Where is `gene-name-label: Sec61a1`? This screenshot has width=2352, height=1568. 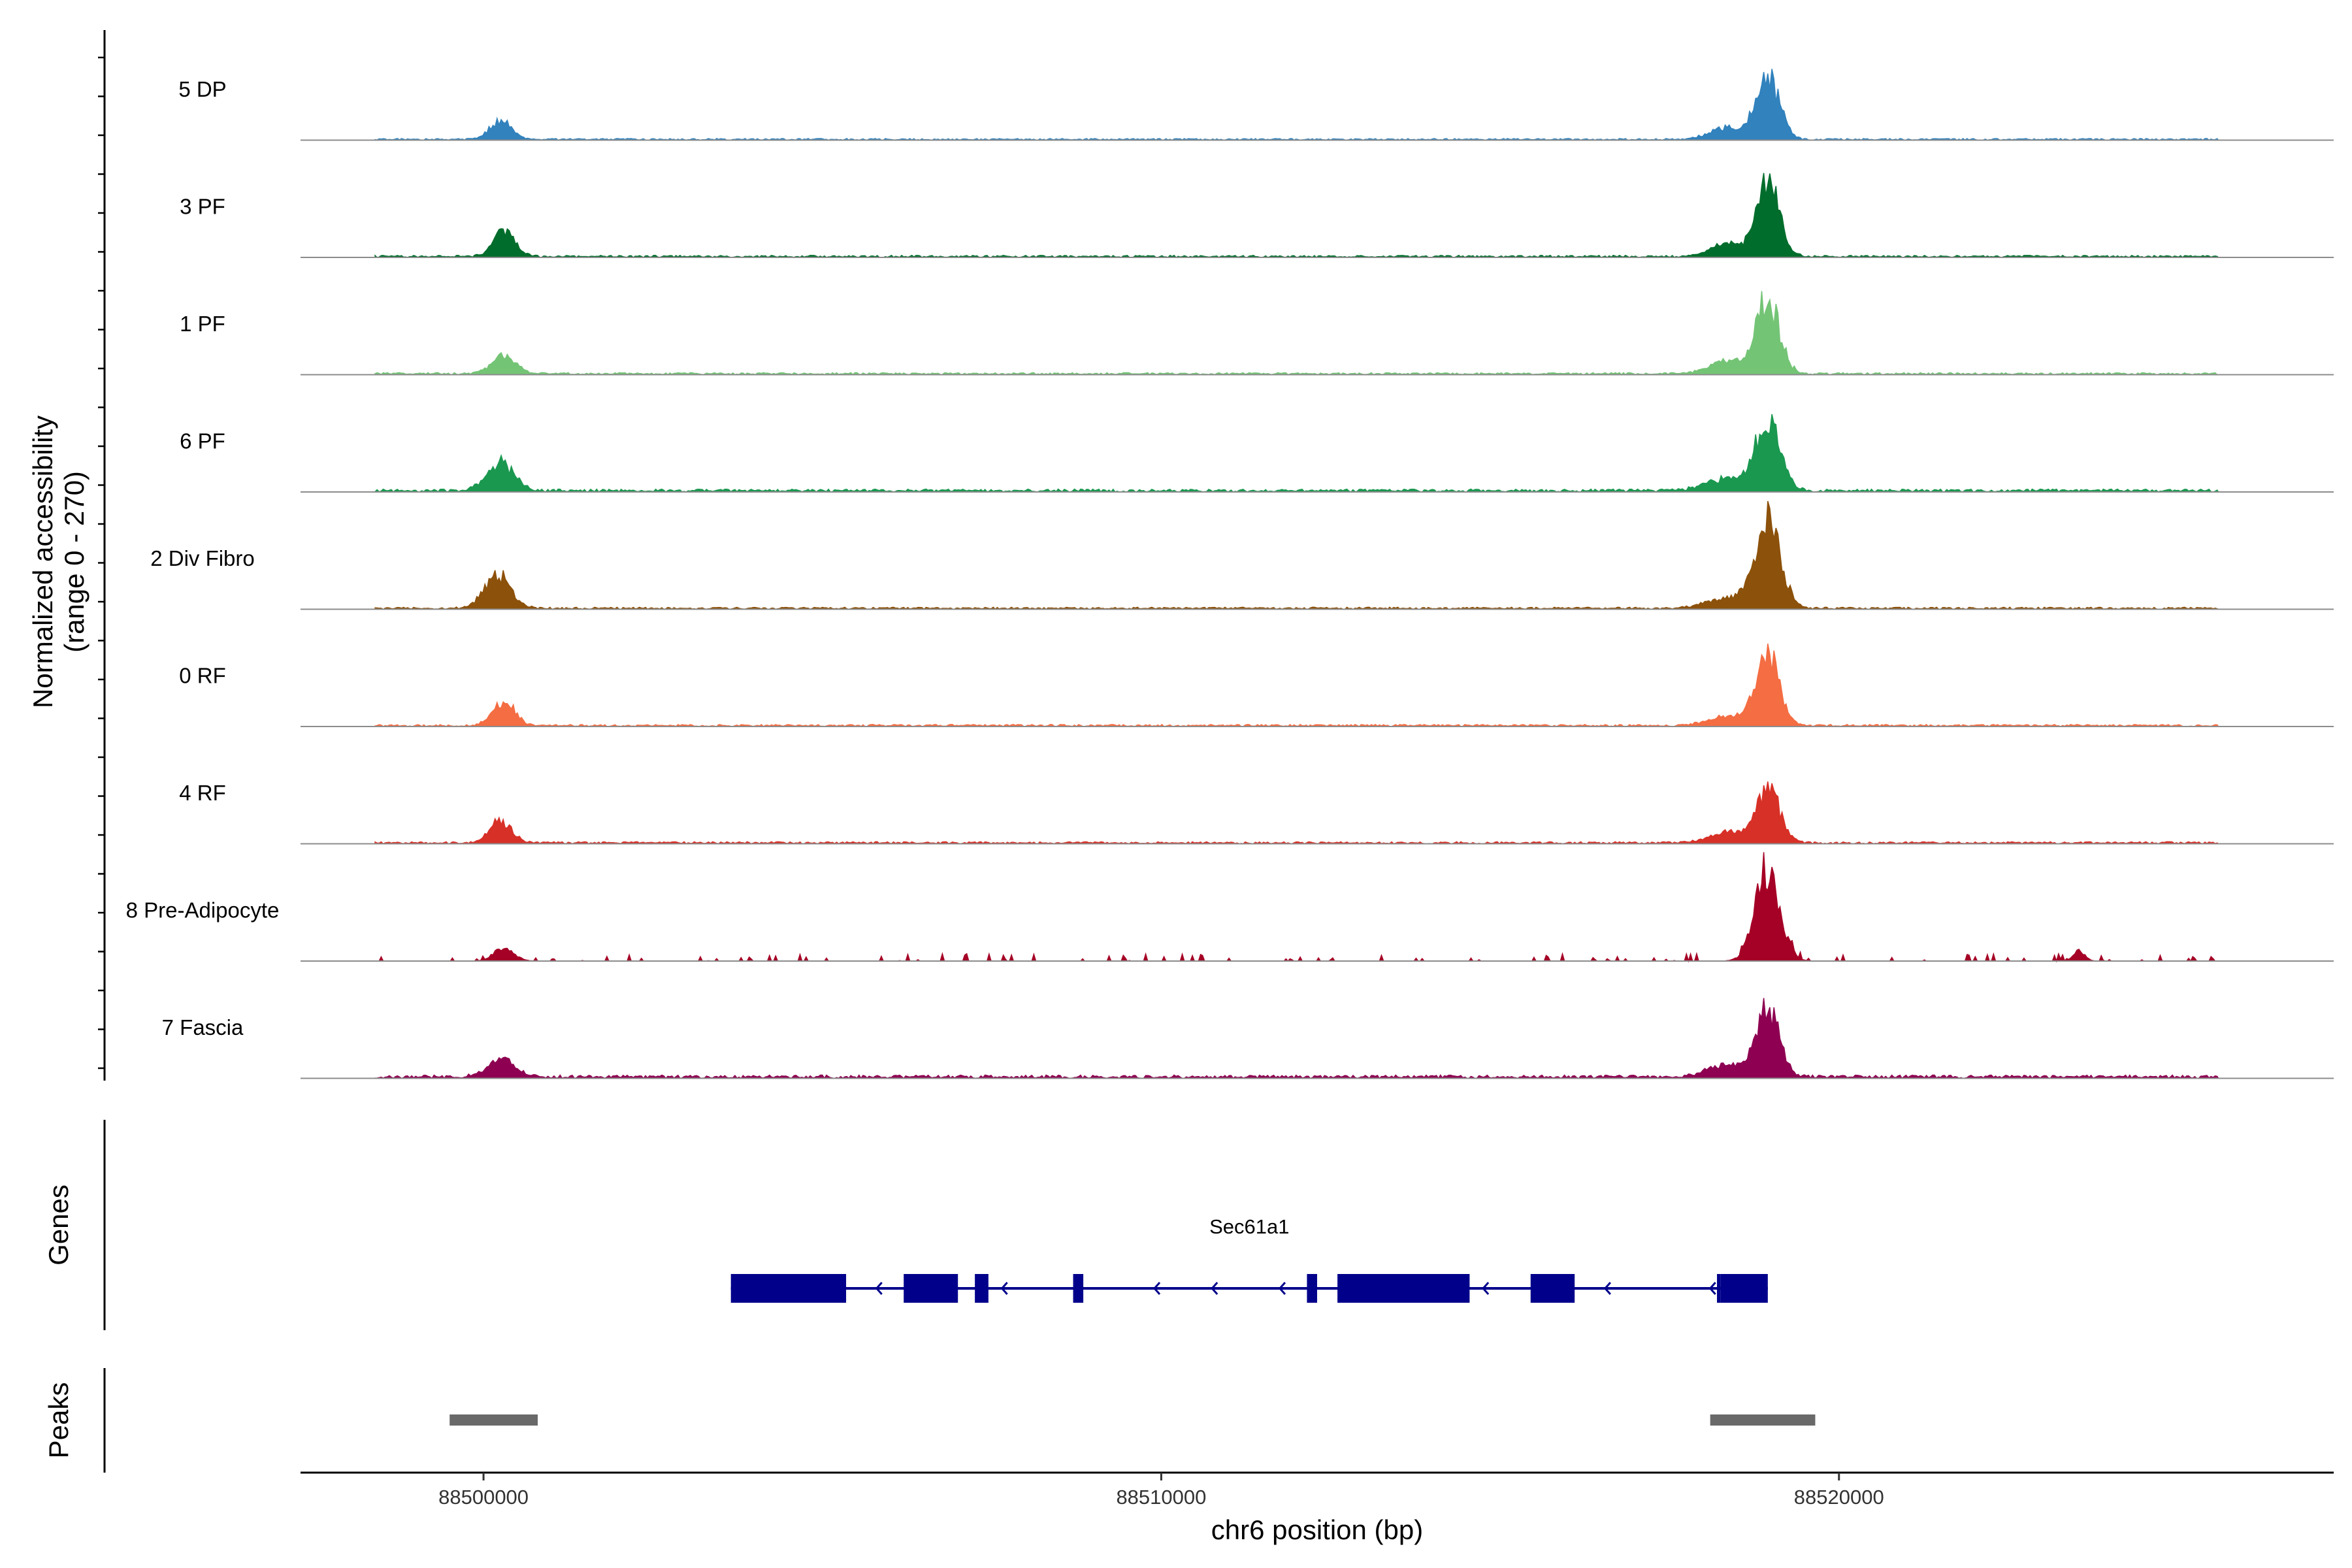 gene-name-label: Sec61a1 is located at coordinates (1249, 1226).